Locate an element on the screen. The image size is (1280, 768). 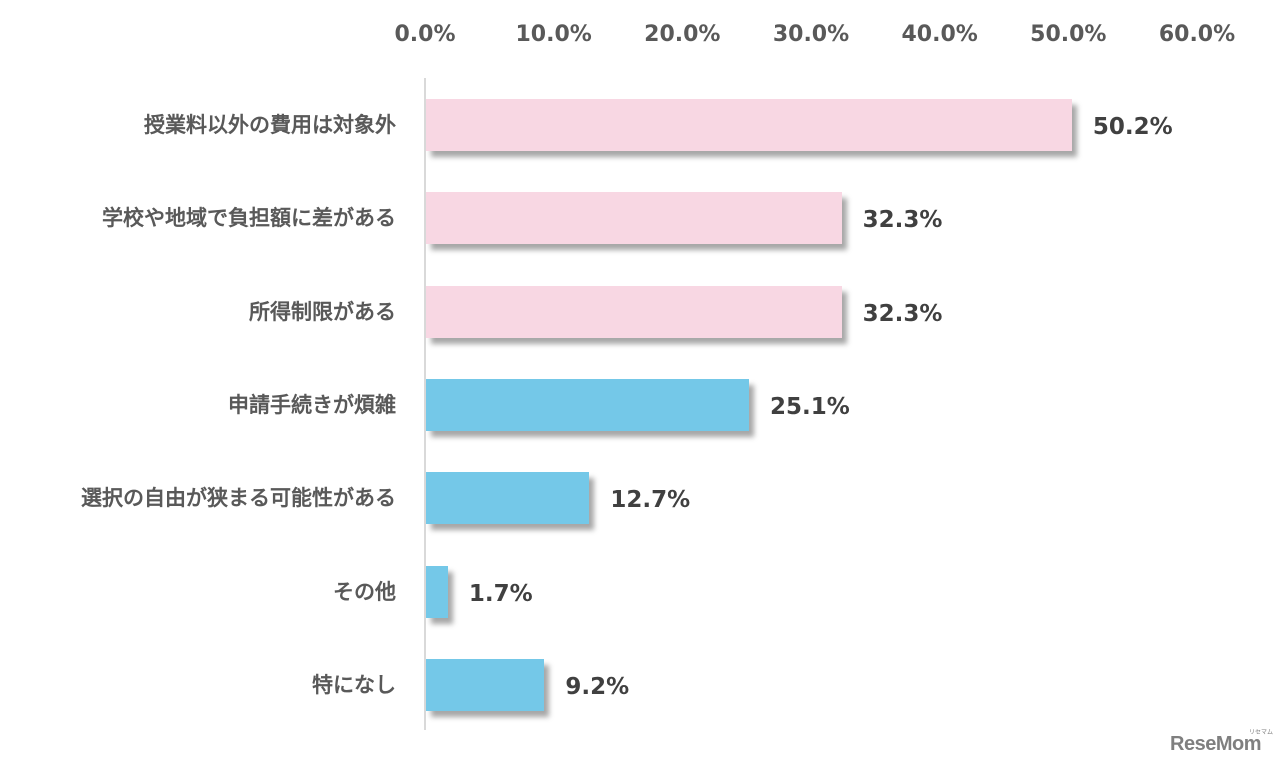
value-label: 12.7% is located at coordinates (650, 500).